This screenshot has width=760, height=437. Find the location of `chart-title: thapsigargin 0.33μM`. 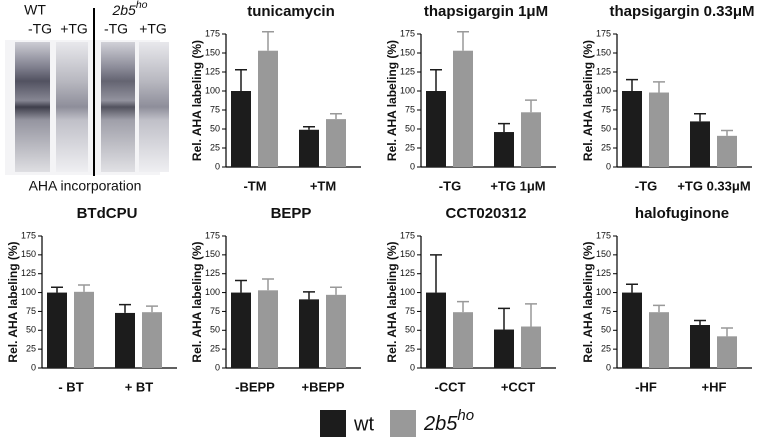

chart-title: thapsigargin 0.33μM is located at coordinates (681, 11).